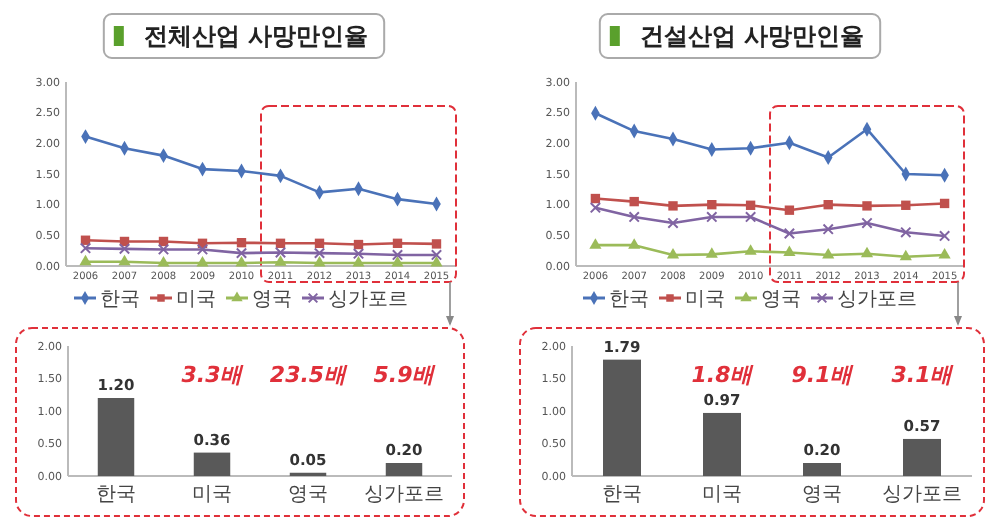 This screenshot has height=522, width=1000. I want to click on chart-title: 건설산업 사망만인율, so click(752, 36).